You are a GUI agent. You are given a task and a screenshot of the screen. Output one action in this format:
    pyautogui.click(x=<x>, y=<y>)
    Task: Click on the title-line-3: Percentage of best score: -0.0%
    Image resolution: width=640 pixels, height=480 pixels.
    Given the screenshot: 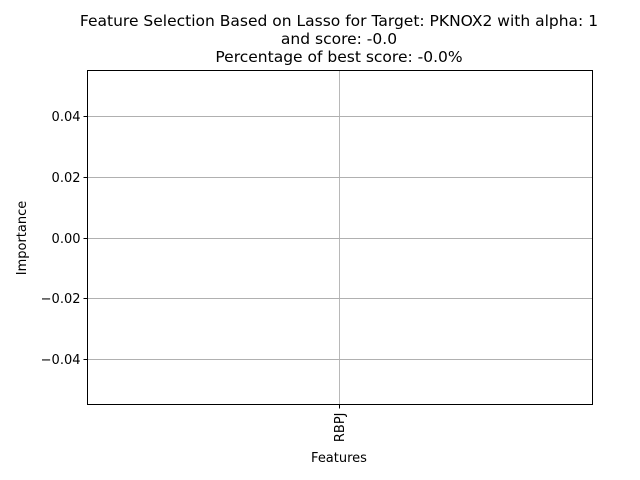 What is the action you would take?
    pyautogui.click(x=338, y=57)
    